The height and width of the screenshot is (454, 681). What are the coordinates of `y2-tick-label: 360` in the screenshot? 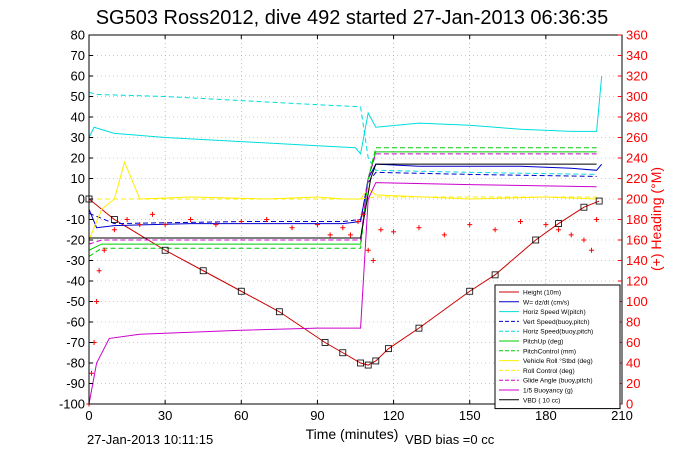 It's located at (637, 35).